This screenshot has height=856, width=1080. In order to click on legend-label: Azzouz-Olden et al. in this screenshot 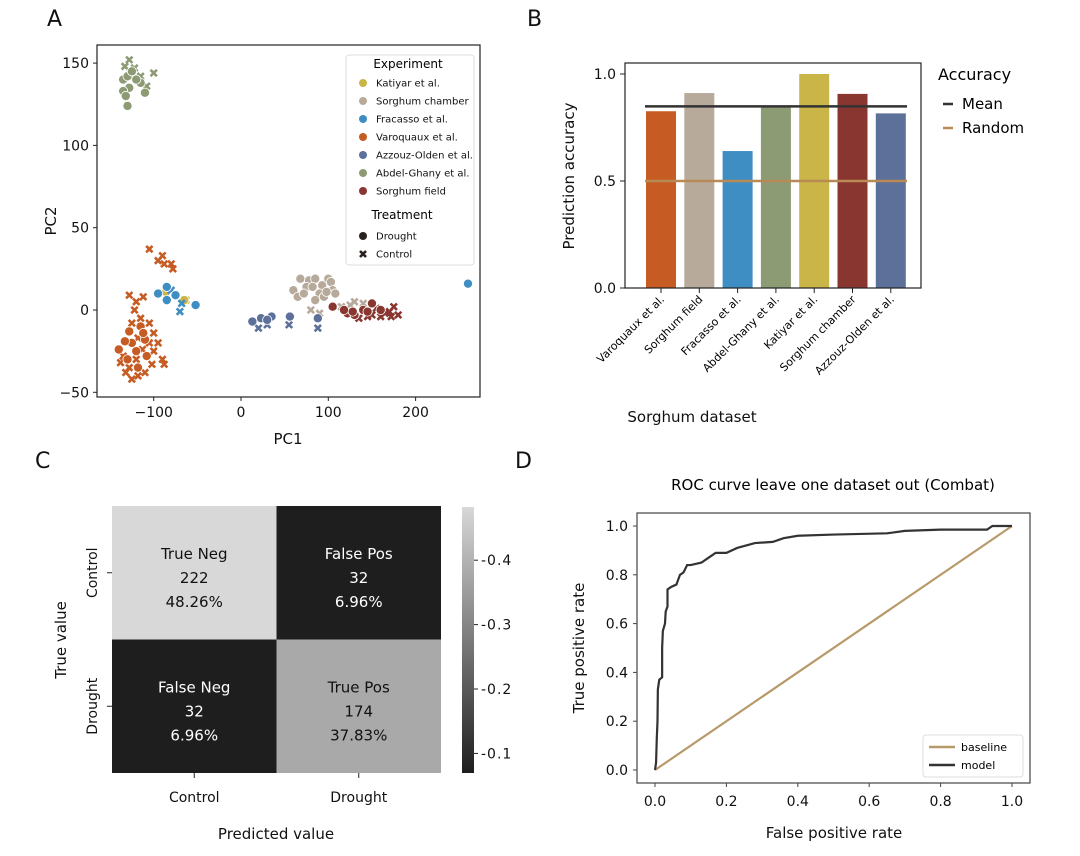, I will do `click(424, 156)`.